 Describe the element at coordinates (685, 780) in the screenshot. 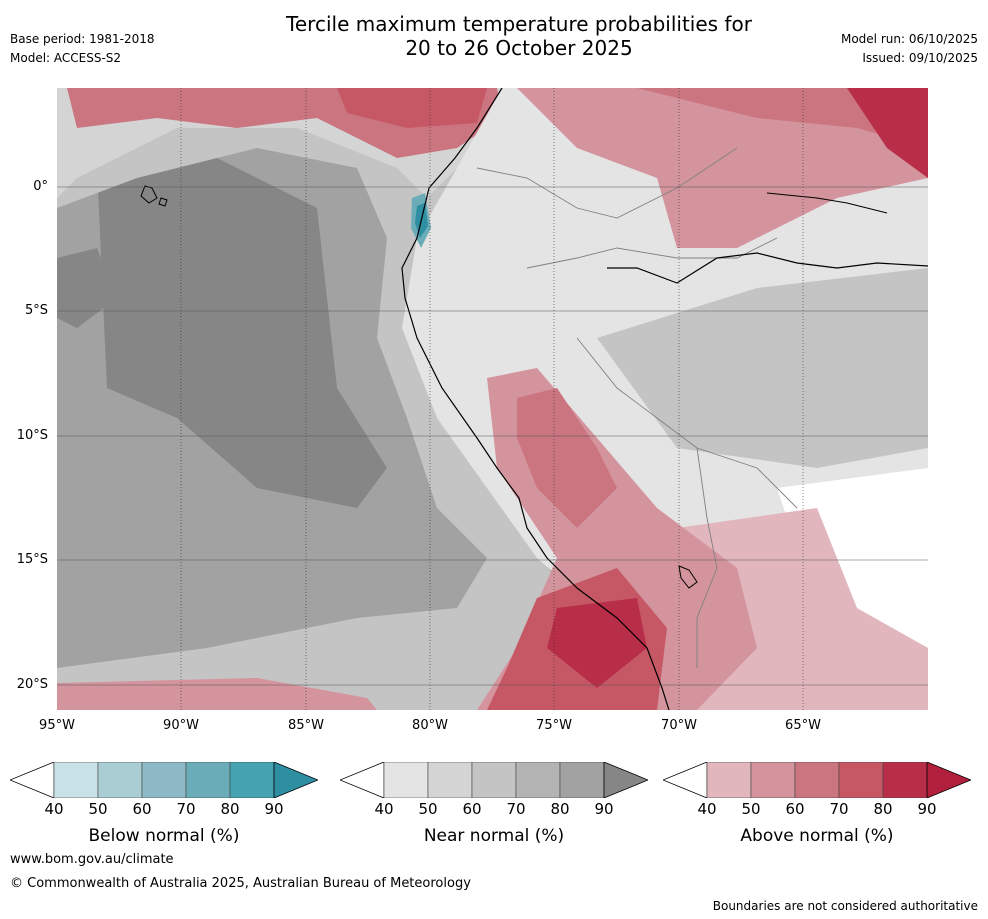

I see `colorbar-2-under-triangle` at that location.